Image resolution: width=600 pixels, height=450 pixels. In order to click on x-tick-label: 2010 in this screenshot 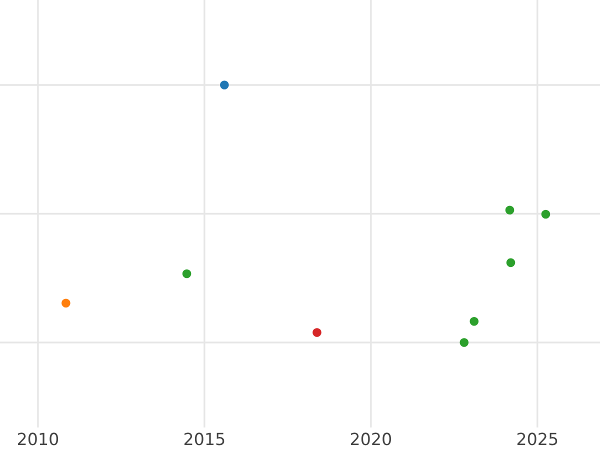, I will do `click(38, 439)`.